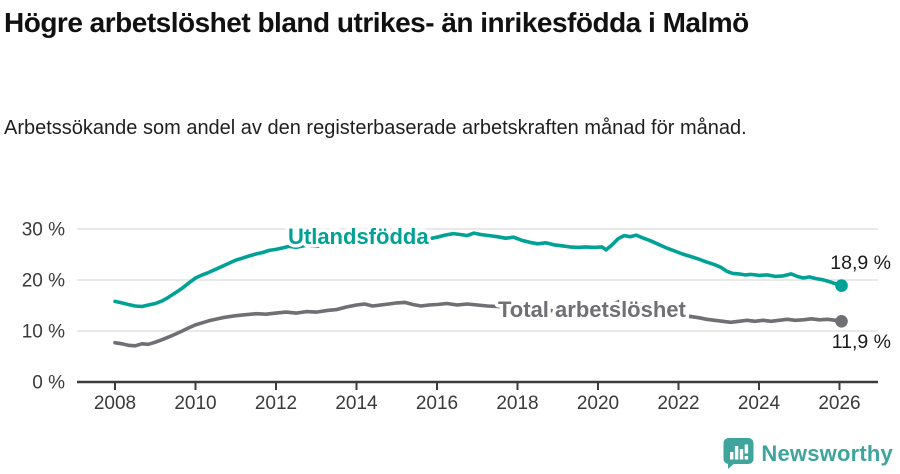 The image size is (900, 474). What do you see at coordinates (437, 403) in the screenshot?
I see `x-tick-label: 2016` at bounding box center [437, 403].